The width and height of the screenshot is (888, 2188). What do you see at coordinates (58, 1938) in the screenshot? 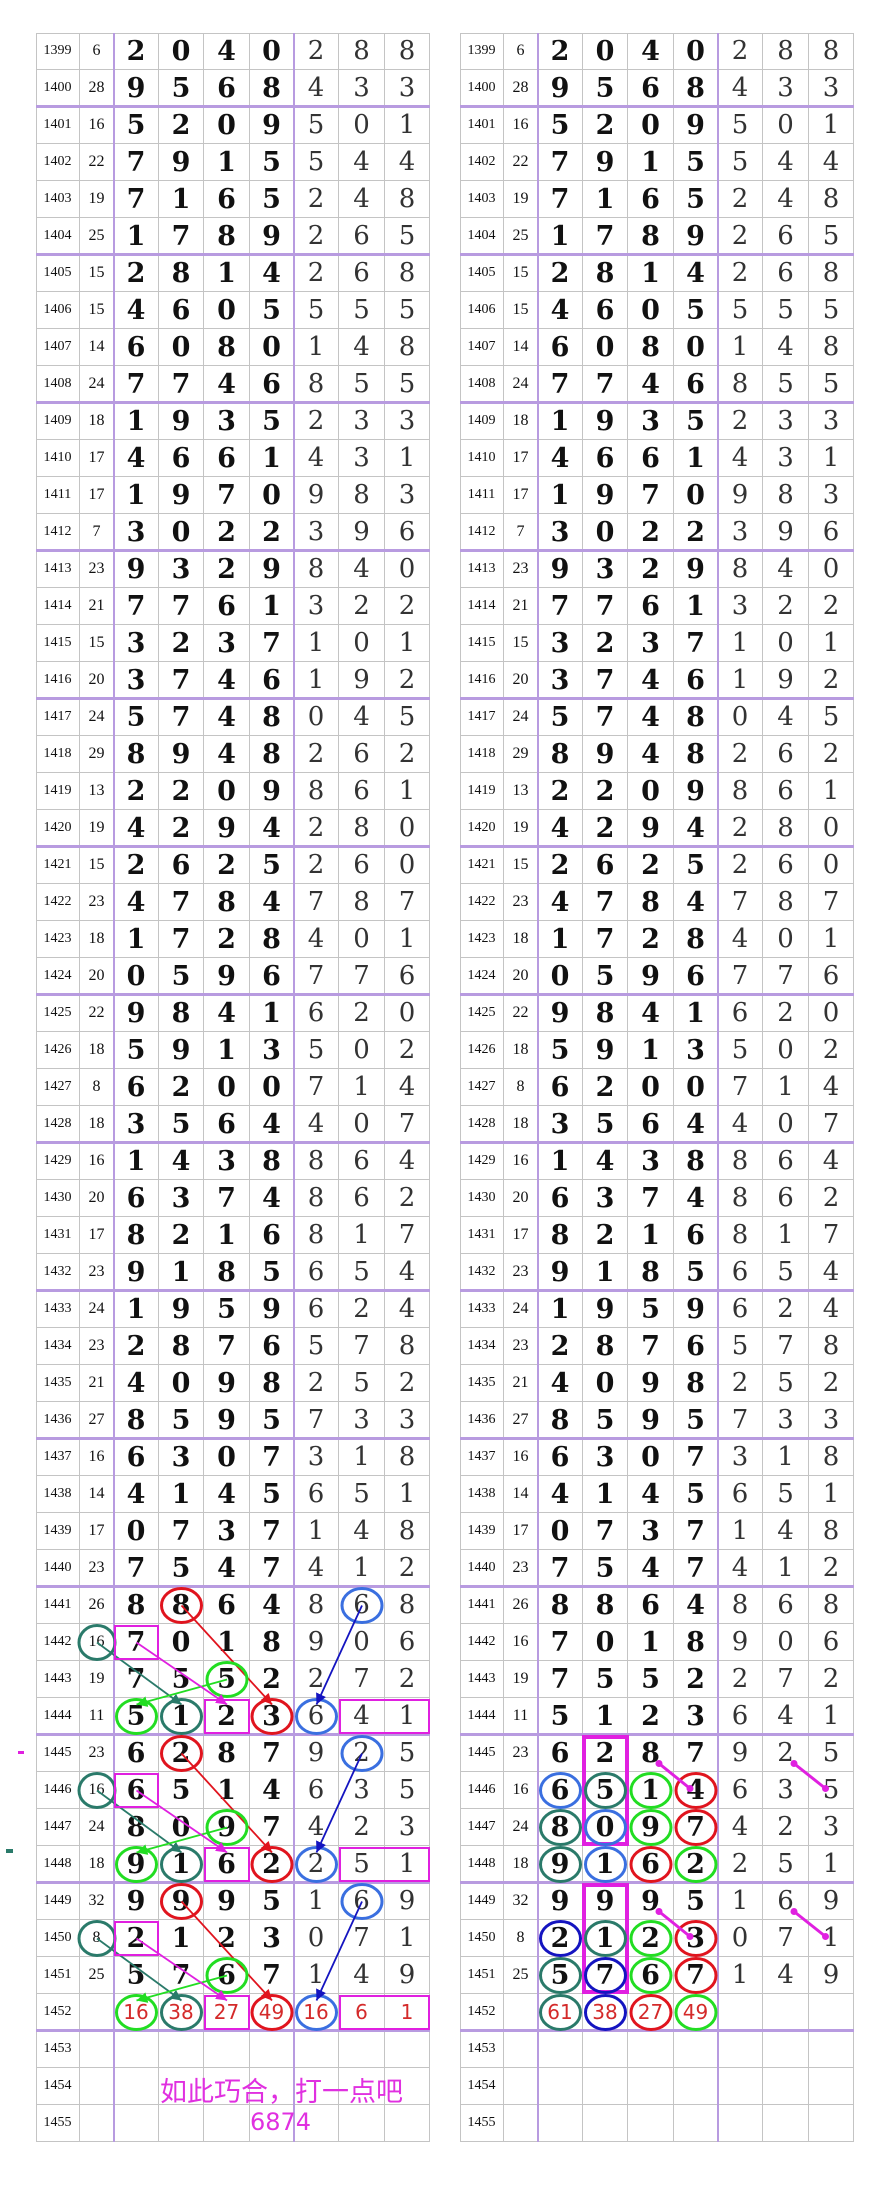
I see `period-cell: 1450` at bounding box center [58, 1938].